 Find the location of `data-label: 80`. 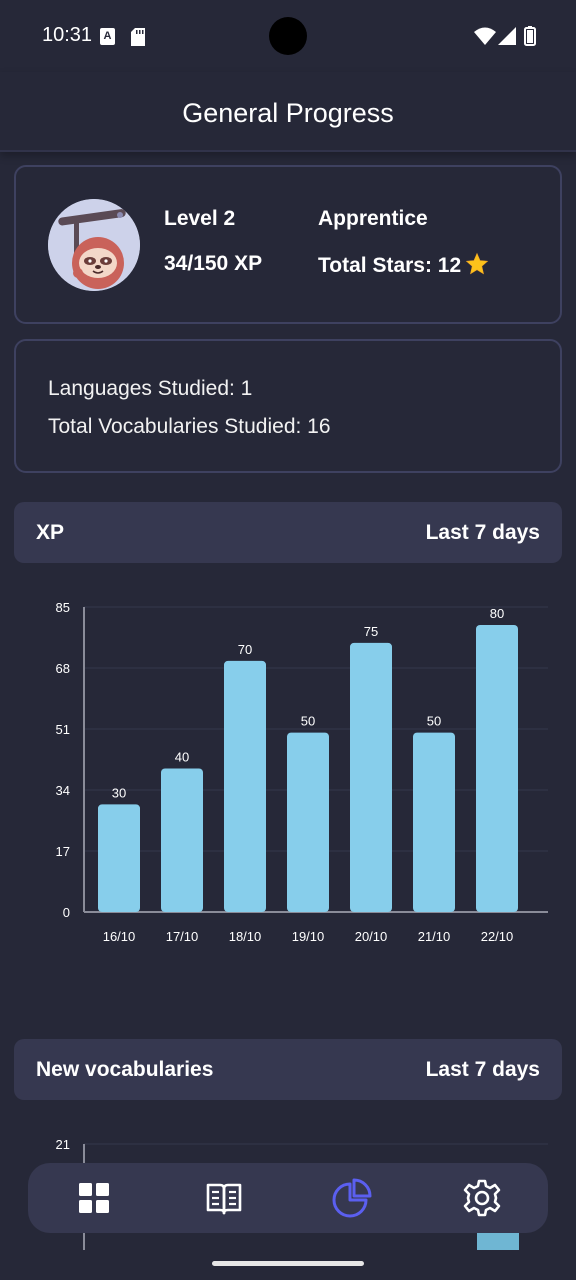

data-label: 80 is located at coordinates (497, 613).